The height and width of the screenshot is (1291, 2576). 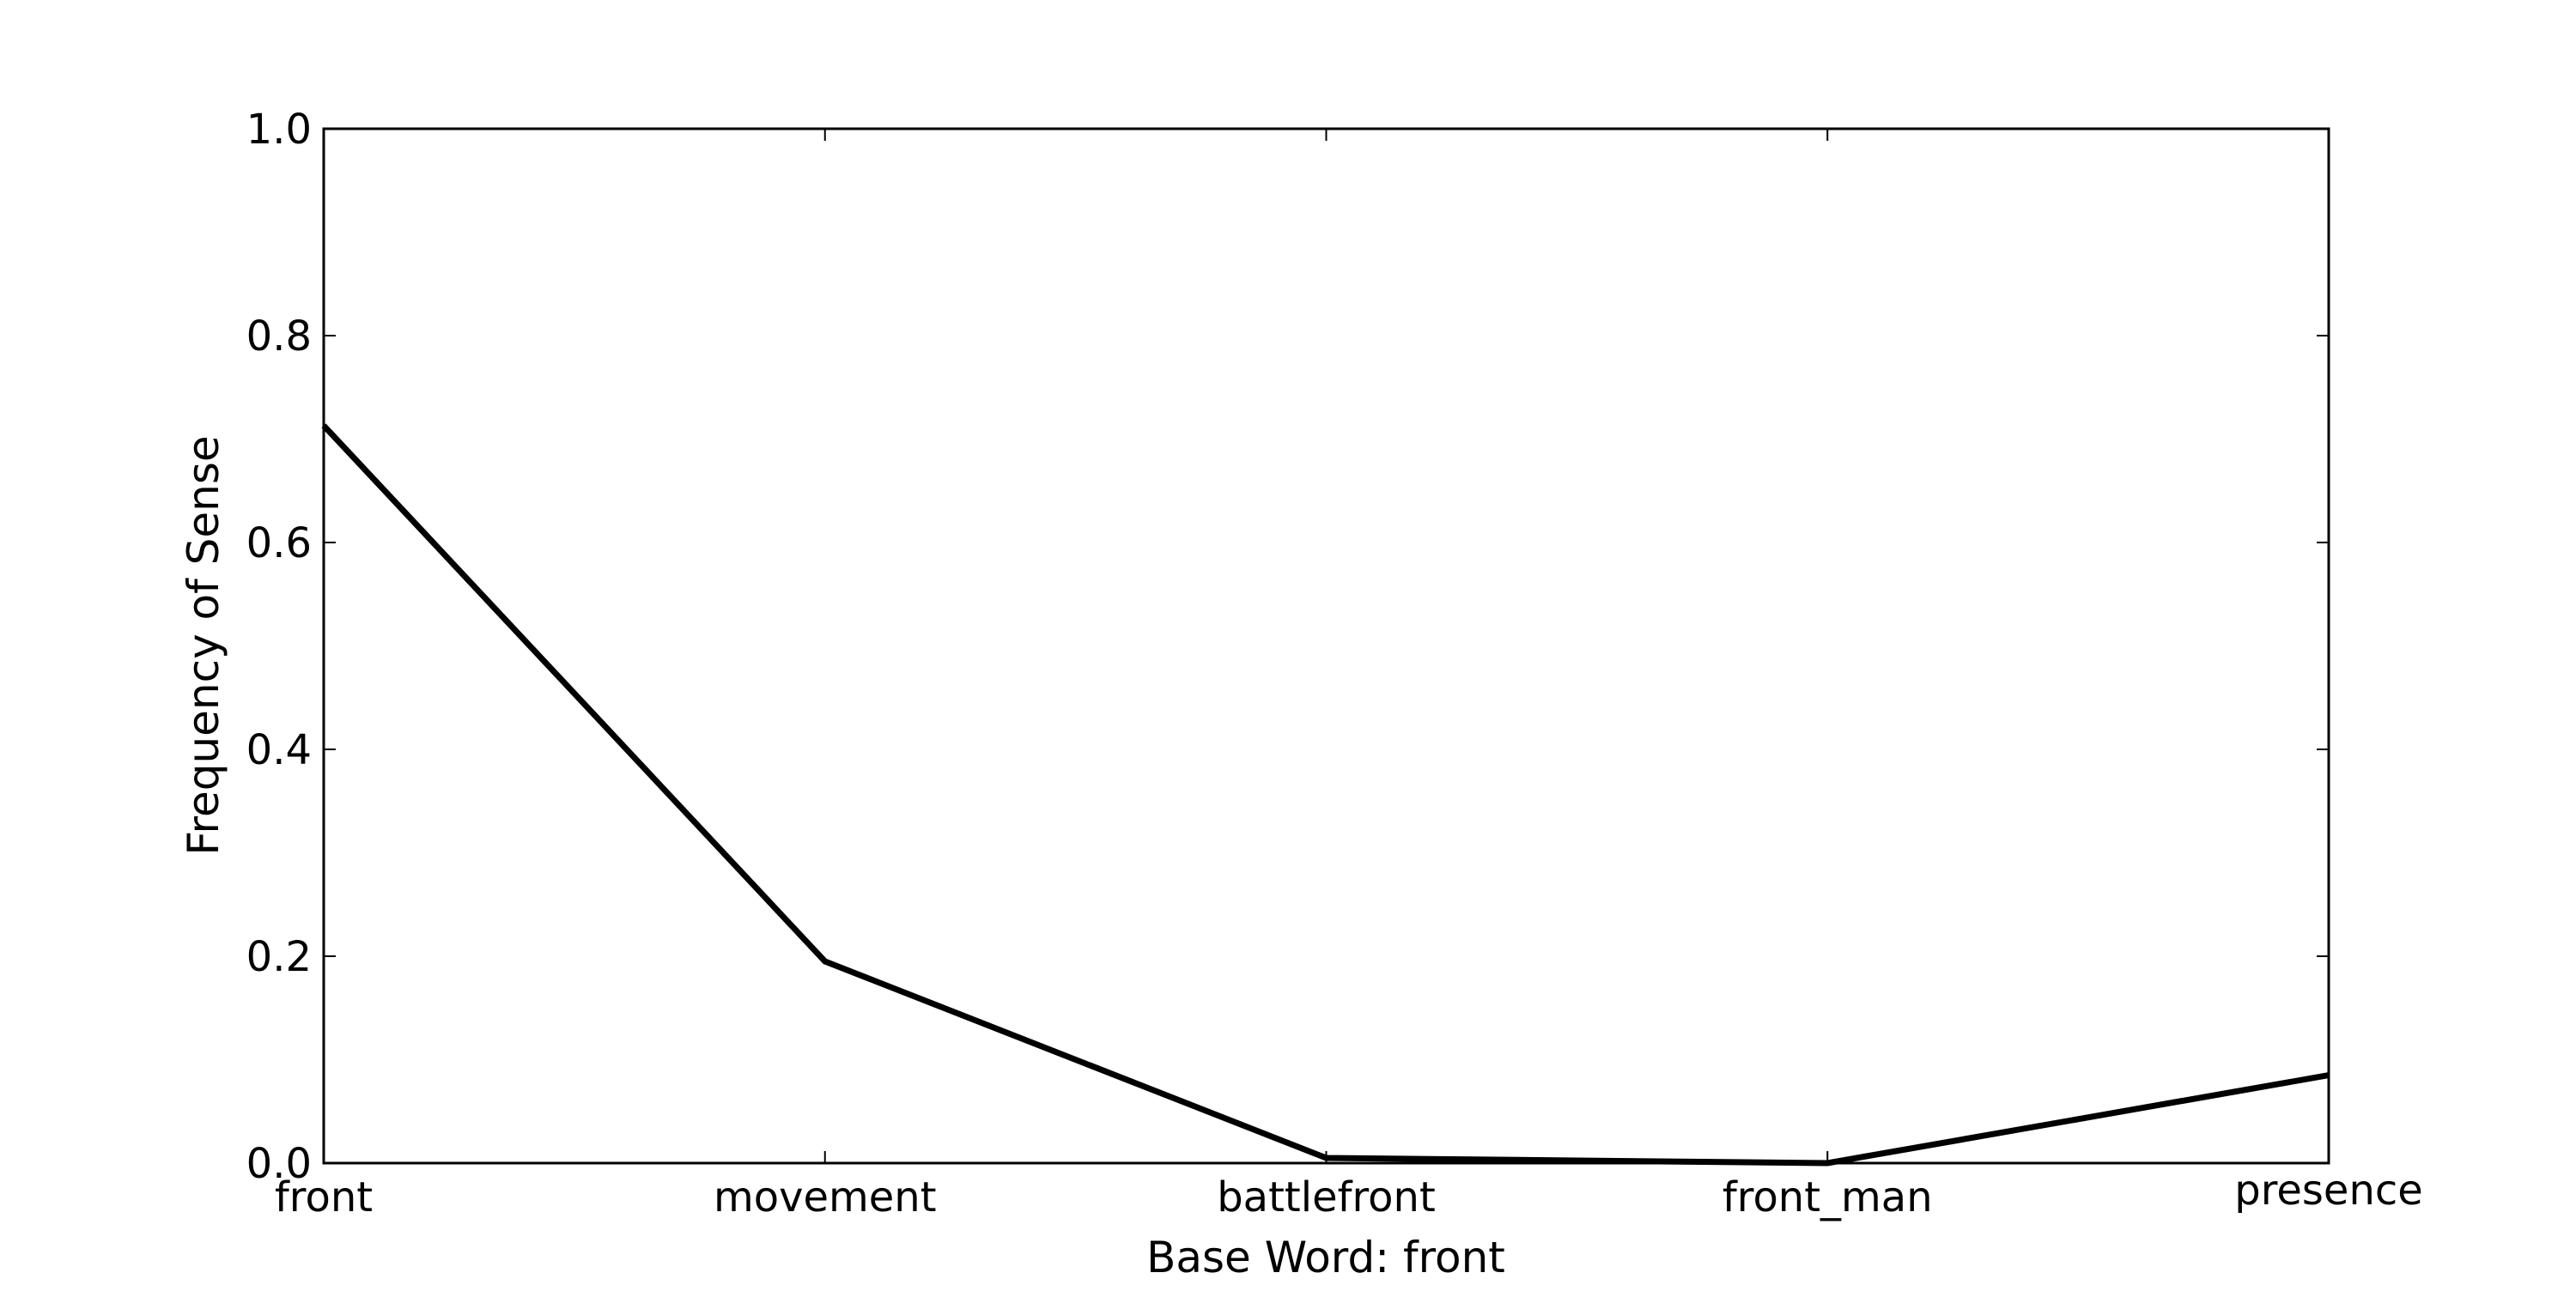 What do you see at coordinates (279, 543) in the screenshot?
I see `y-tick-label: 0.6` at bounding box center [279, 543].